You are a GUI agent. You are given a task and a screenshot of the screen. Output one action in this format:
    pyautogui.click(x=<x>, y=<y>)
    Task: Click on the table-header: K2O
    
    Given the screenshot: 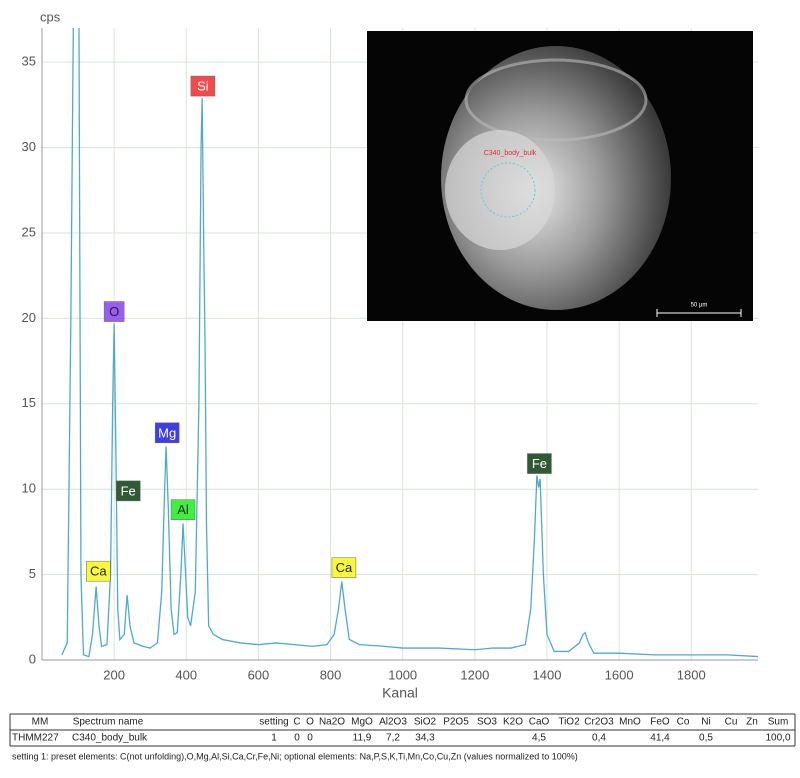 What is the action you would take?
    pyautogui.click(x=513, y=722)
    